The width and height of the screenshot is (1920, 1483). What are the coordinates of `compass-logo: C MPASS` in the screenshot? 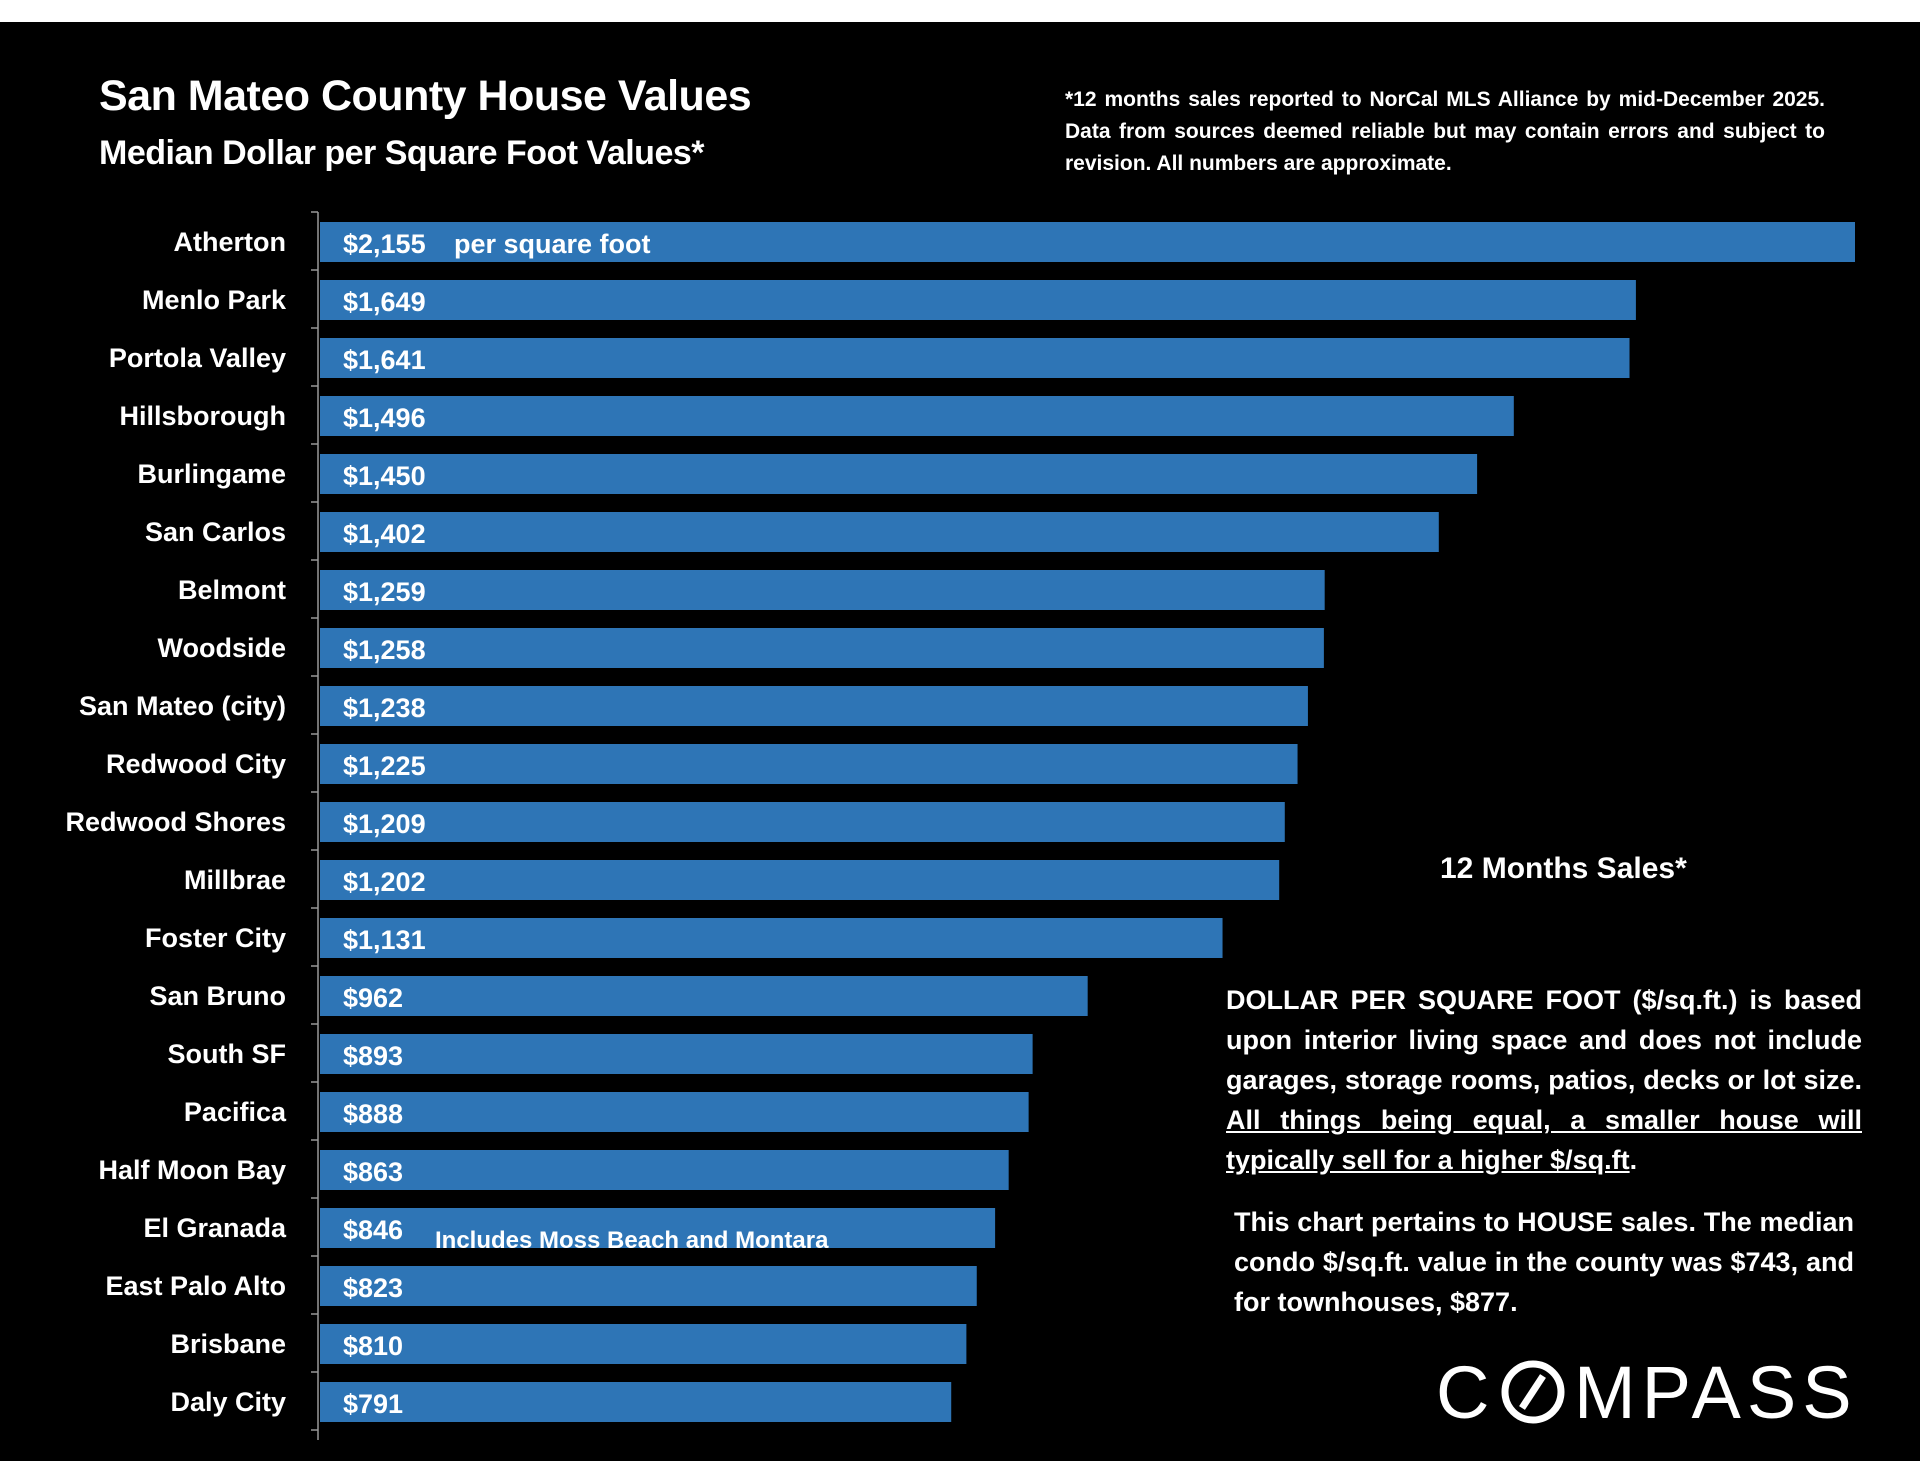 It's located at (1646, 1392).